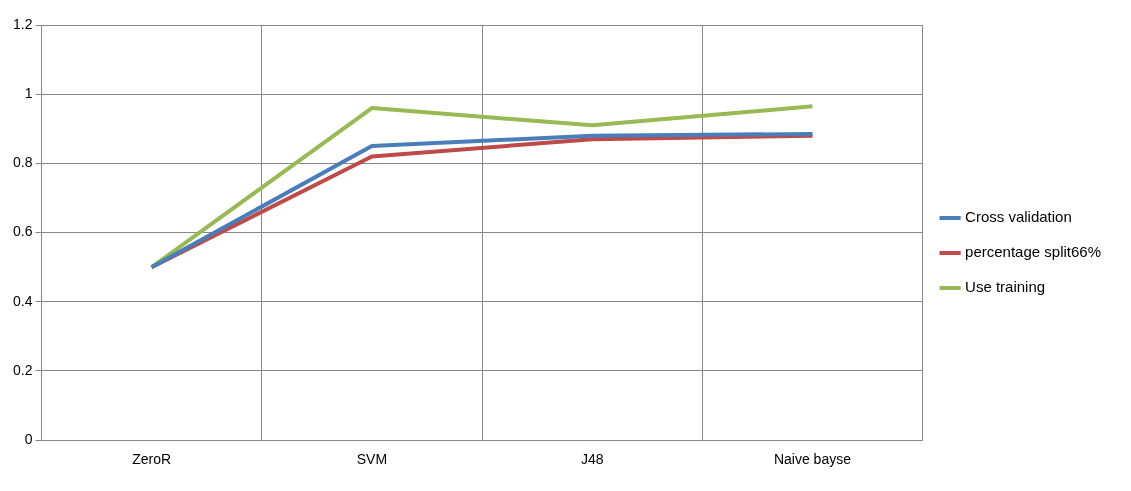 The width and height of the screenshot is (1131, 491). I want to click on x-tick-label: Naive bayse, so click(812, 459).